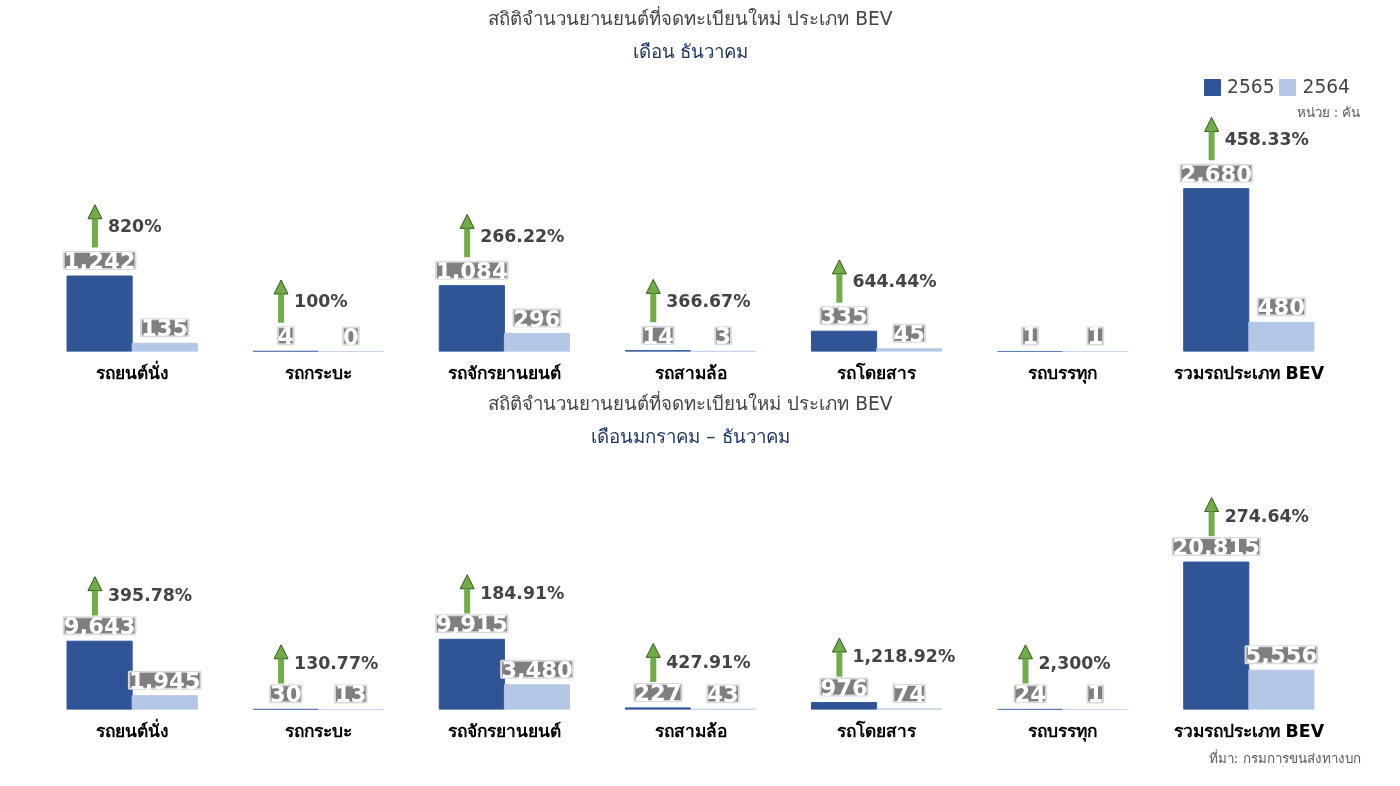 The image size is (1400, 786). Describe the element at coordinates (1326, 86) in the screenshot. I see `legend-label: 2564` at that location.